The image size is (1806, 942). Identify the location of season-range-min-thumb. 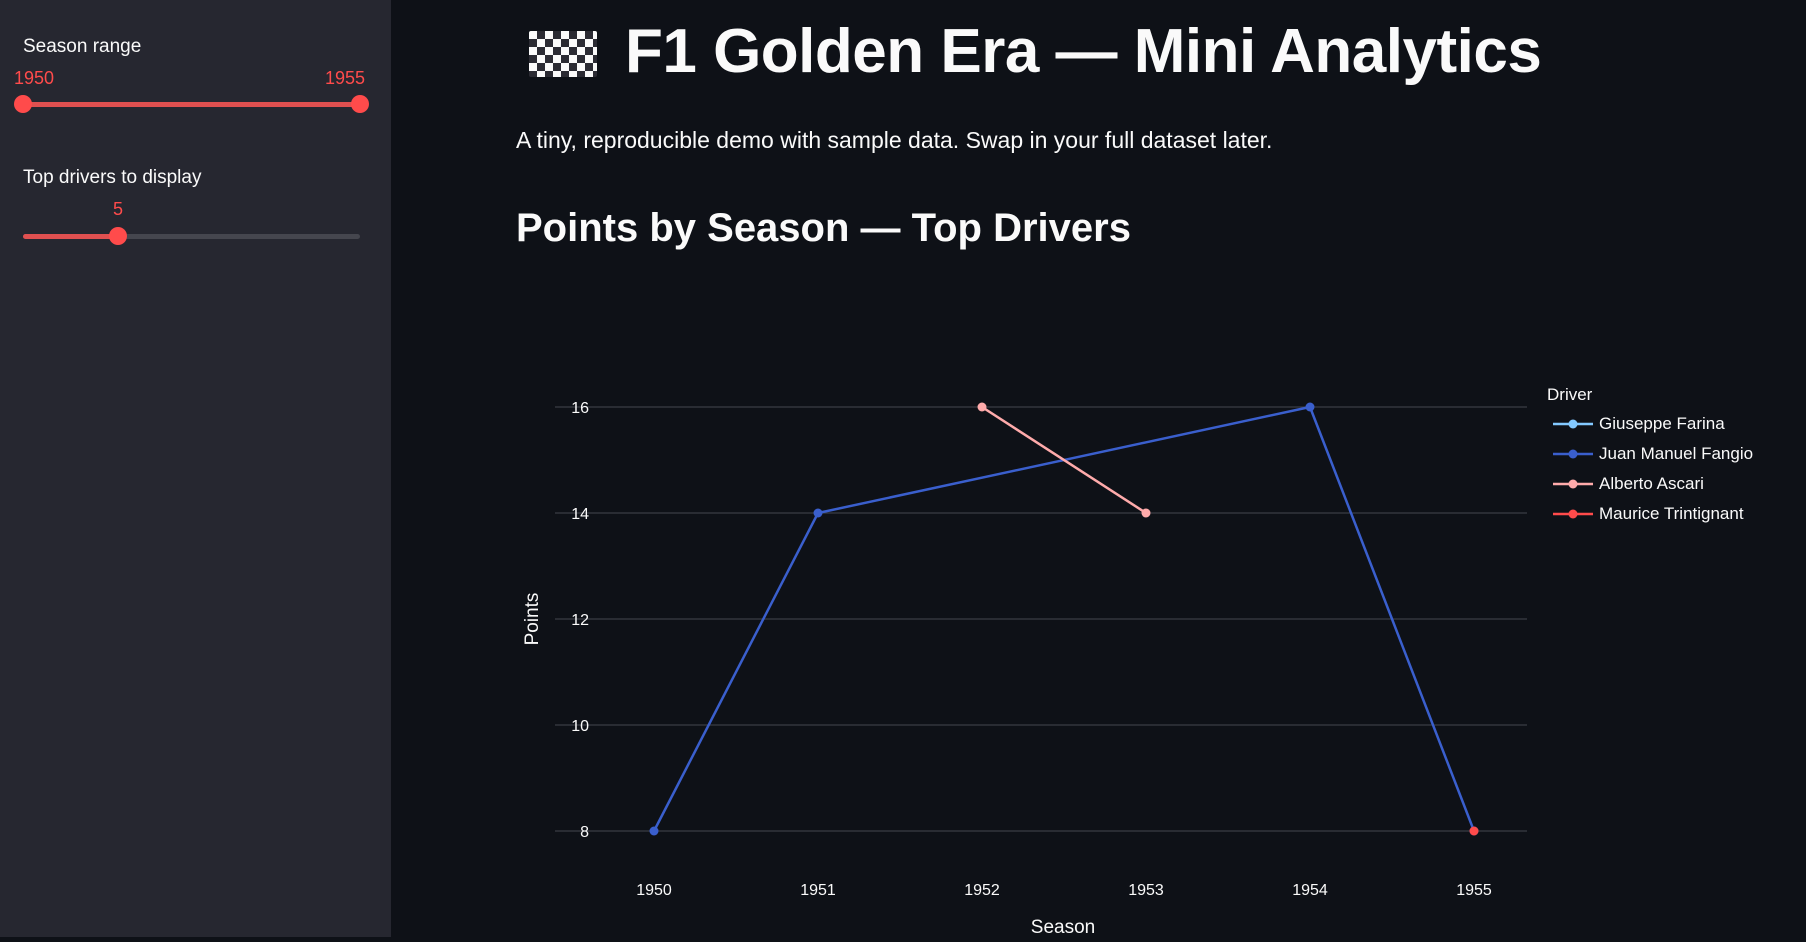
(23, 104).